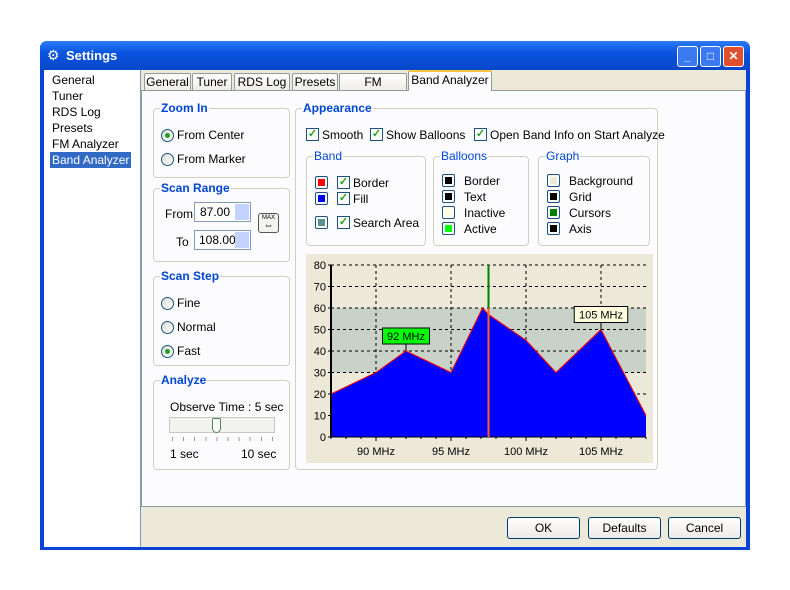 This screenshot has width=790, height=590. What do you see at coordinates (553, 228) in the screenshot?
I see `graph-axis-color-swatch` at bounding box center [553, 228].